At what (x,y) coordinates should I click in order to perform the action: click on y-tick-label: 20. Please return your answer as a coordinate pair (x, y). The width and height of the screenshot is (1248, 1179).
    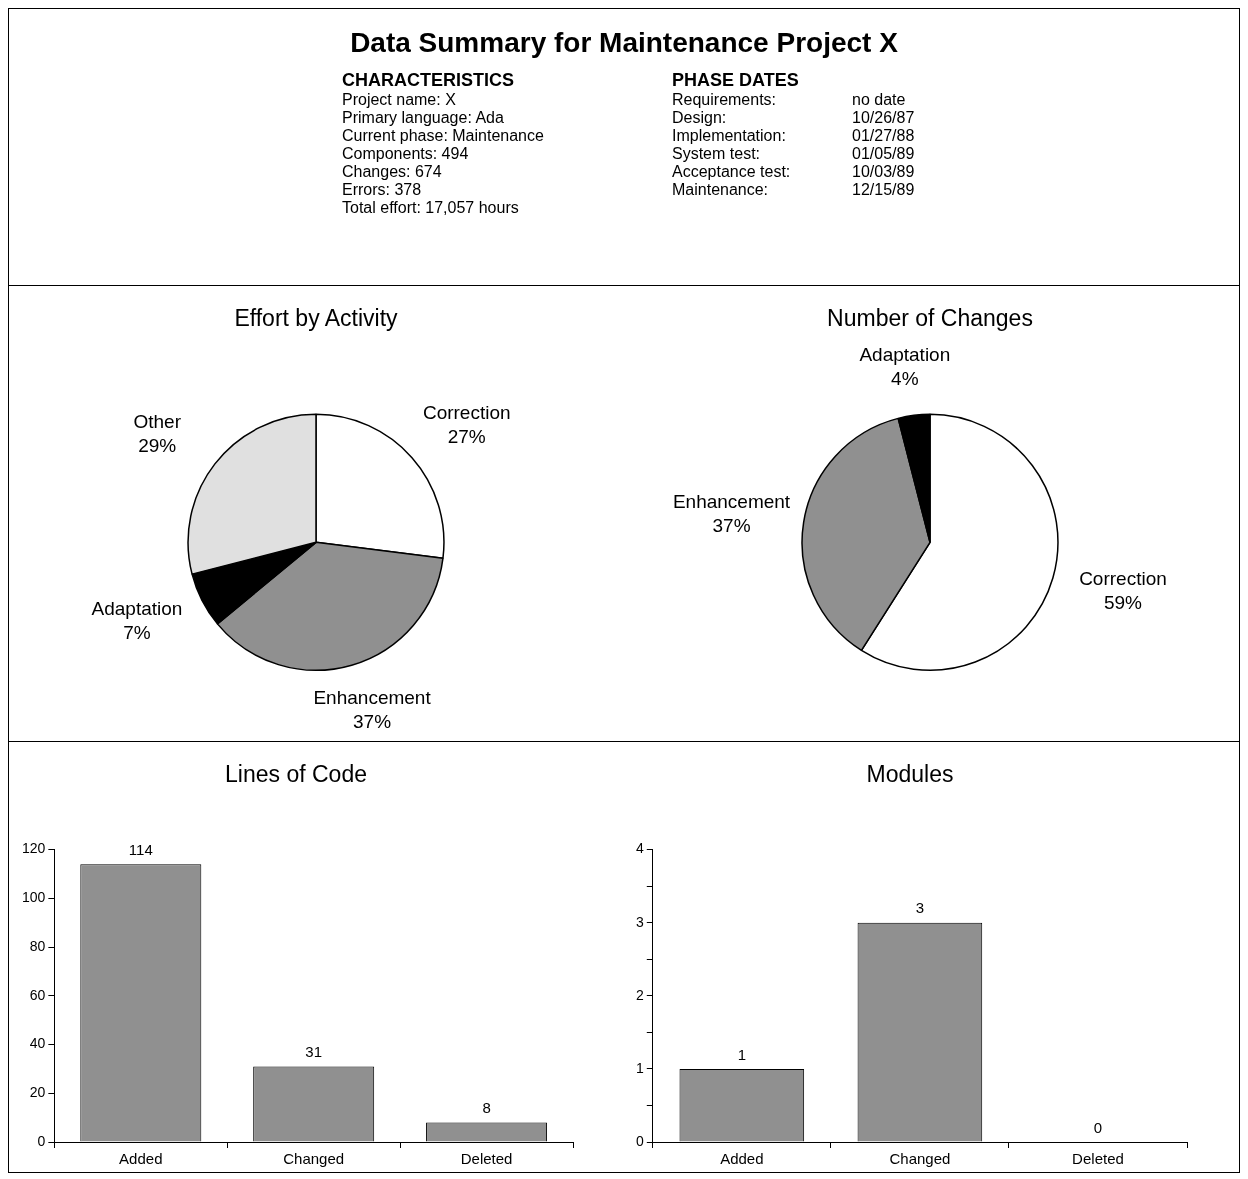
    Looking at the image, I should click on (37, 1092).